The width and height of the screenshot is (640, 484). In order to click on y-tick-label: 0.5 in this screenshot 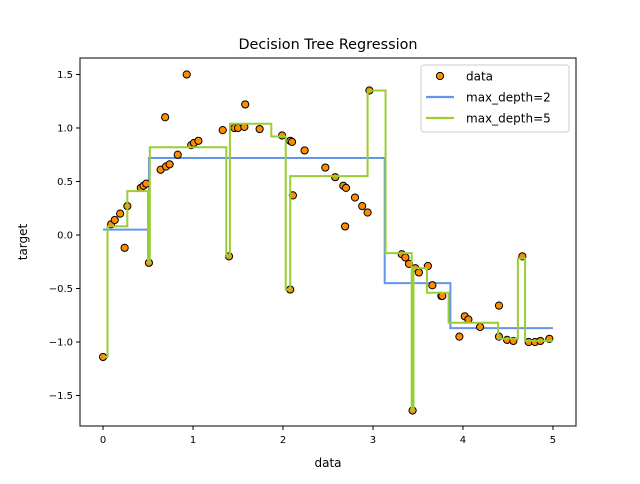, I will do `click(65, 182)`.